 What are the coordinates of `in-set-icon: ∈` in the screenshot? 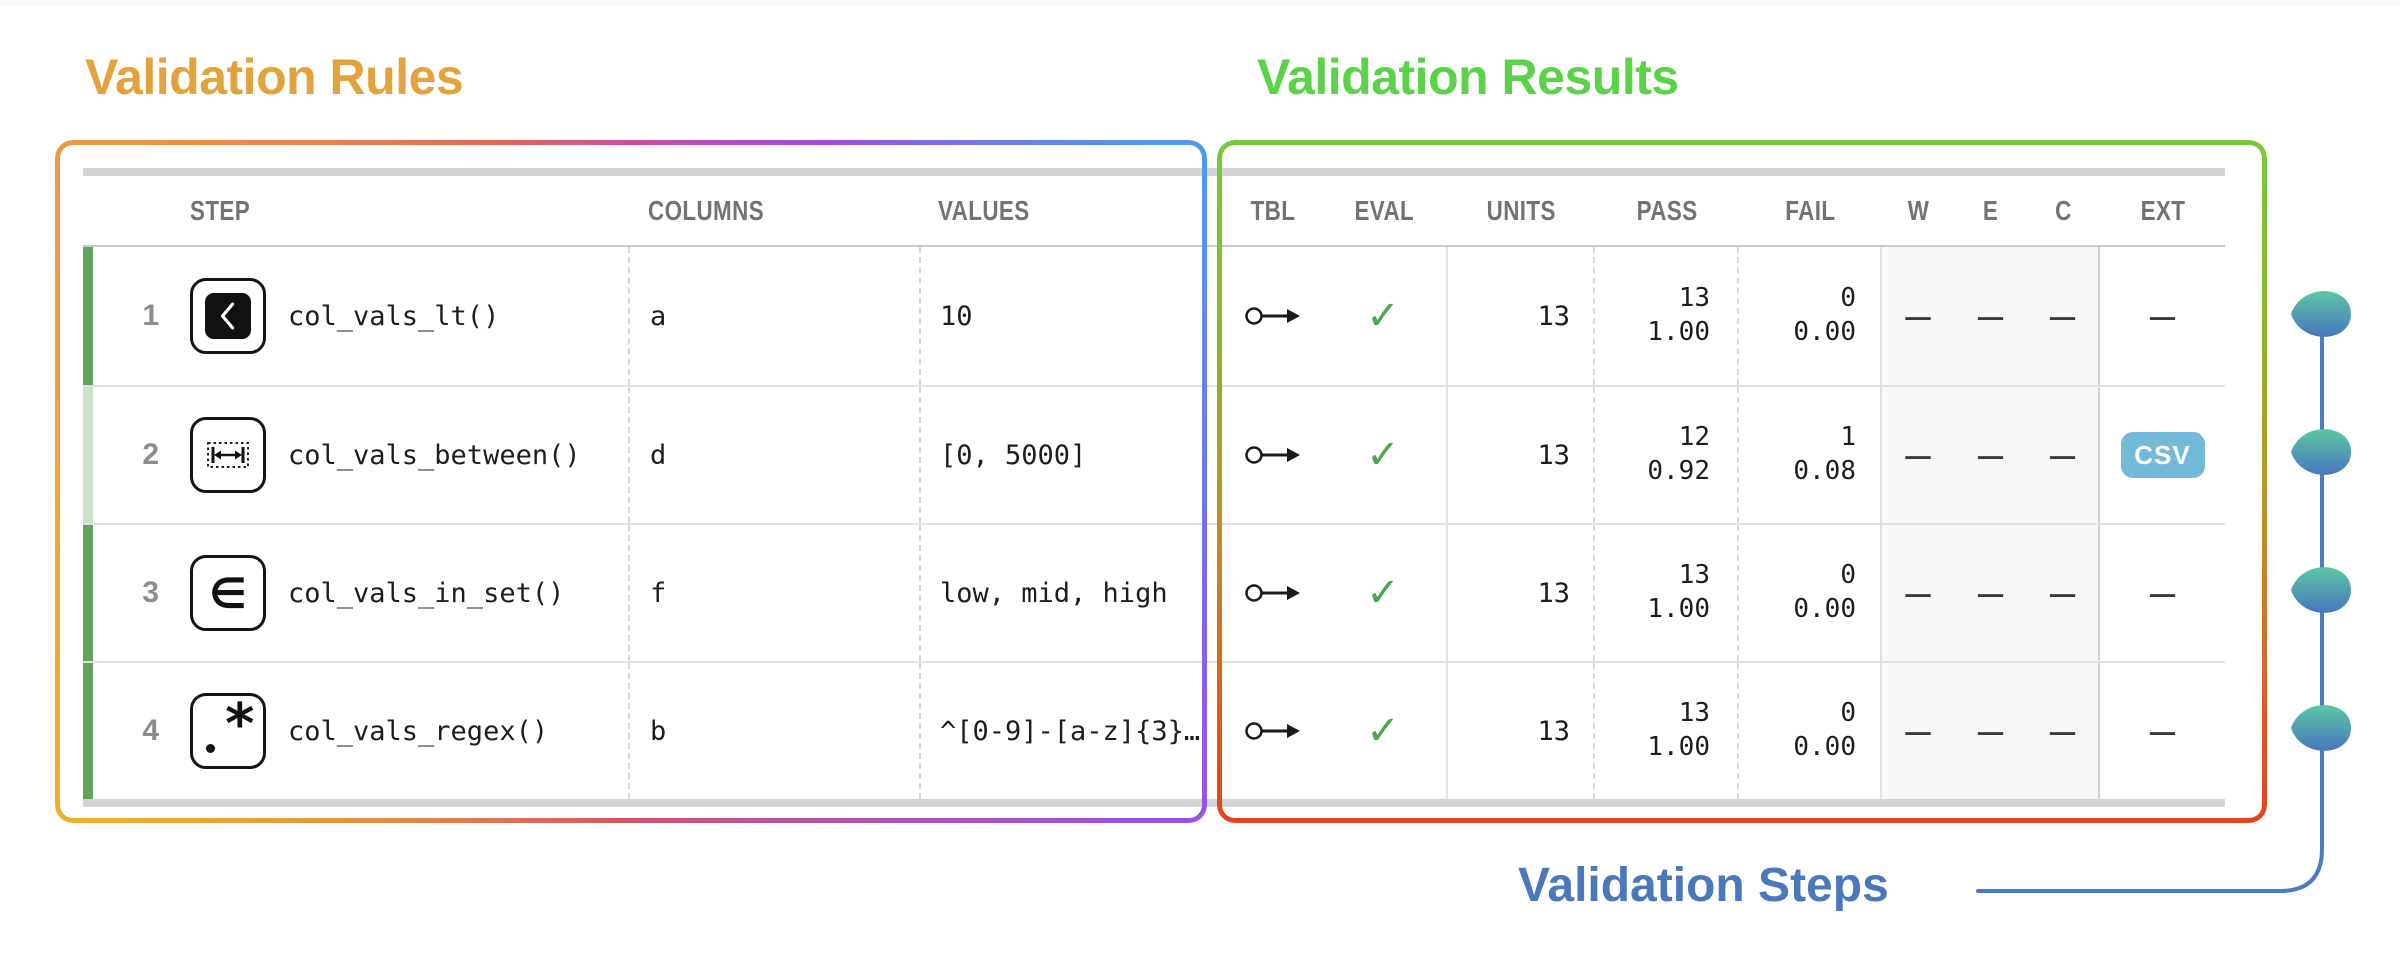 It's located at (228, 593).